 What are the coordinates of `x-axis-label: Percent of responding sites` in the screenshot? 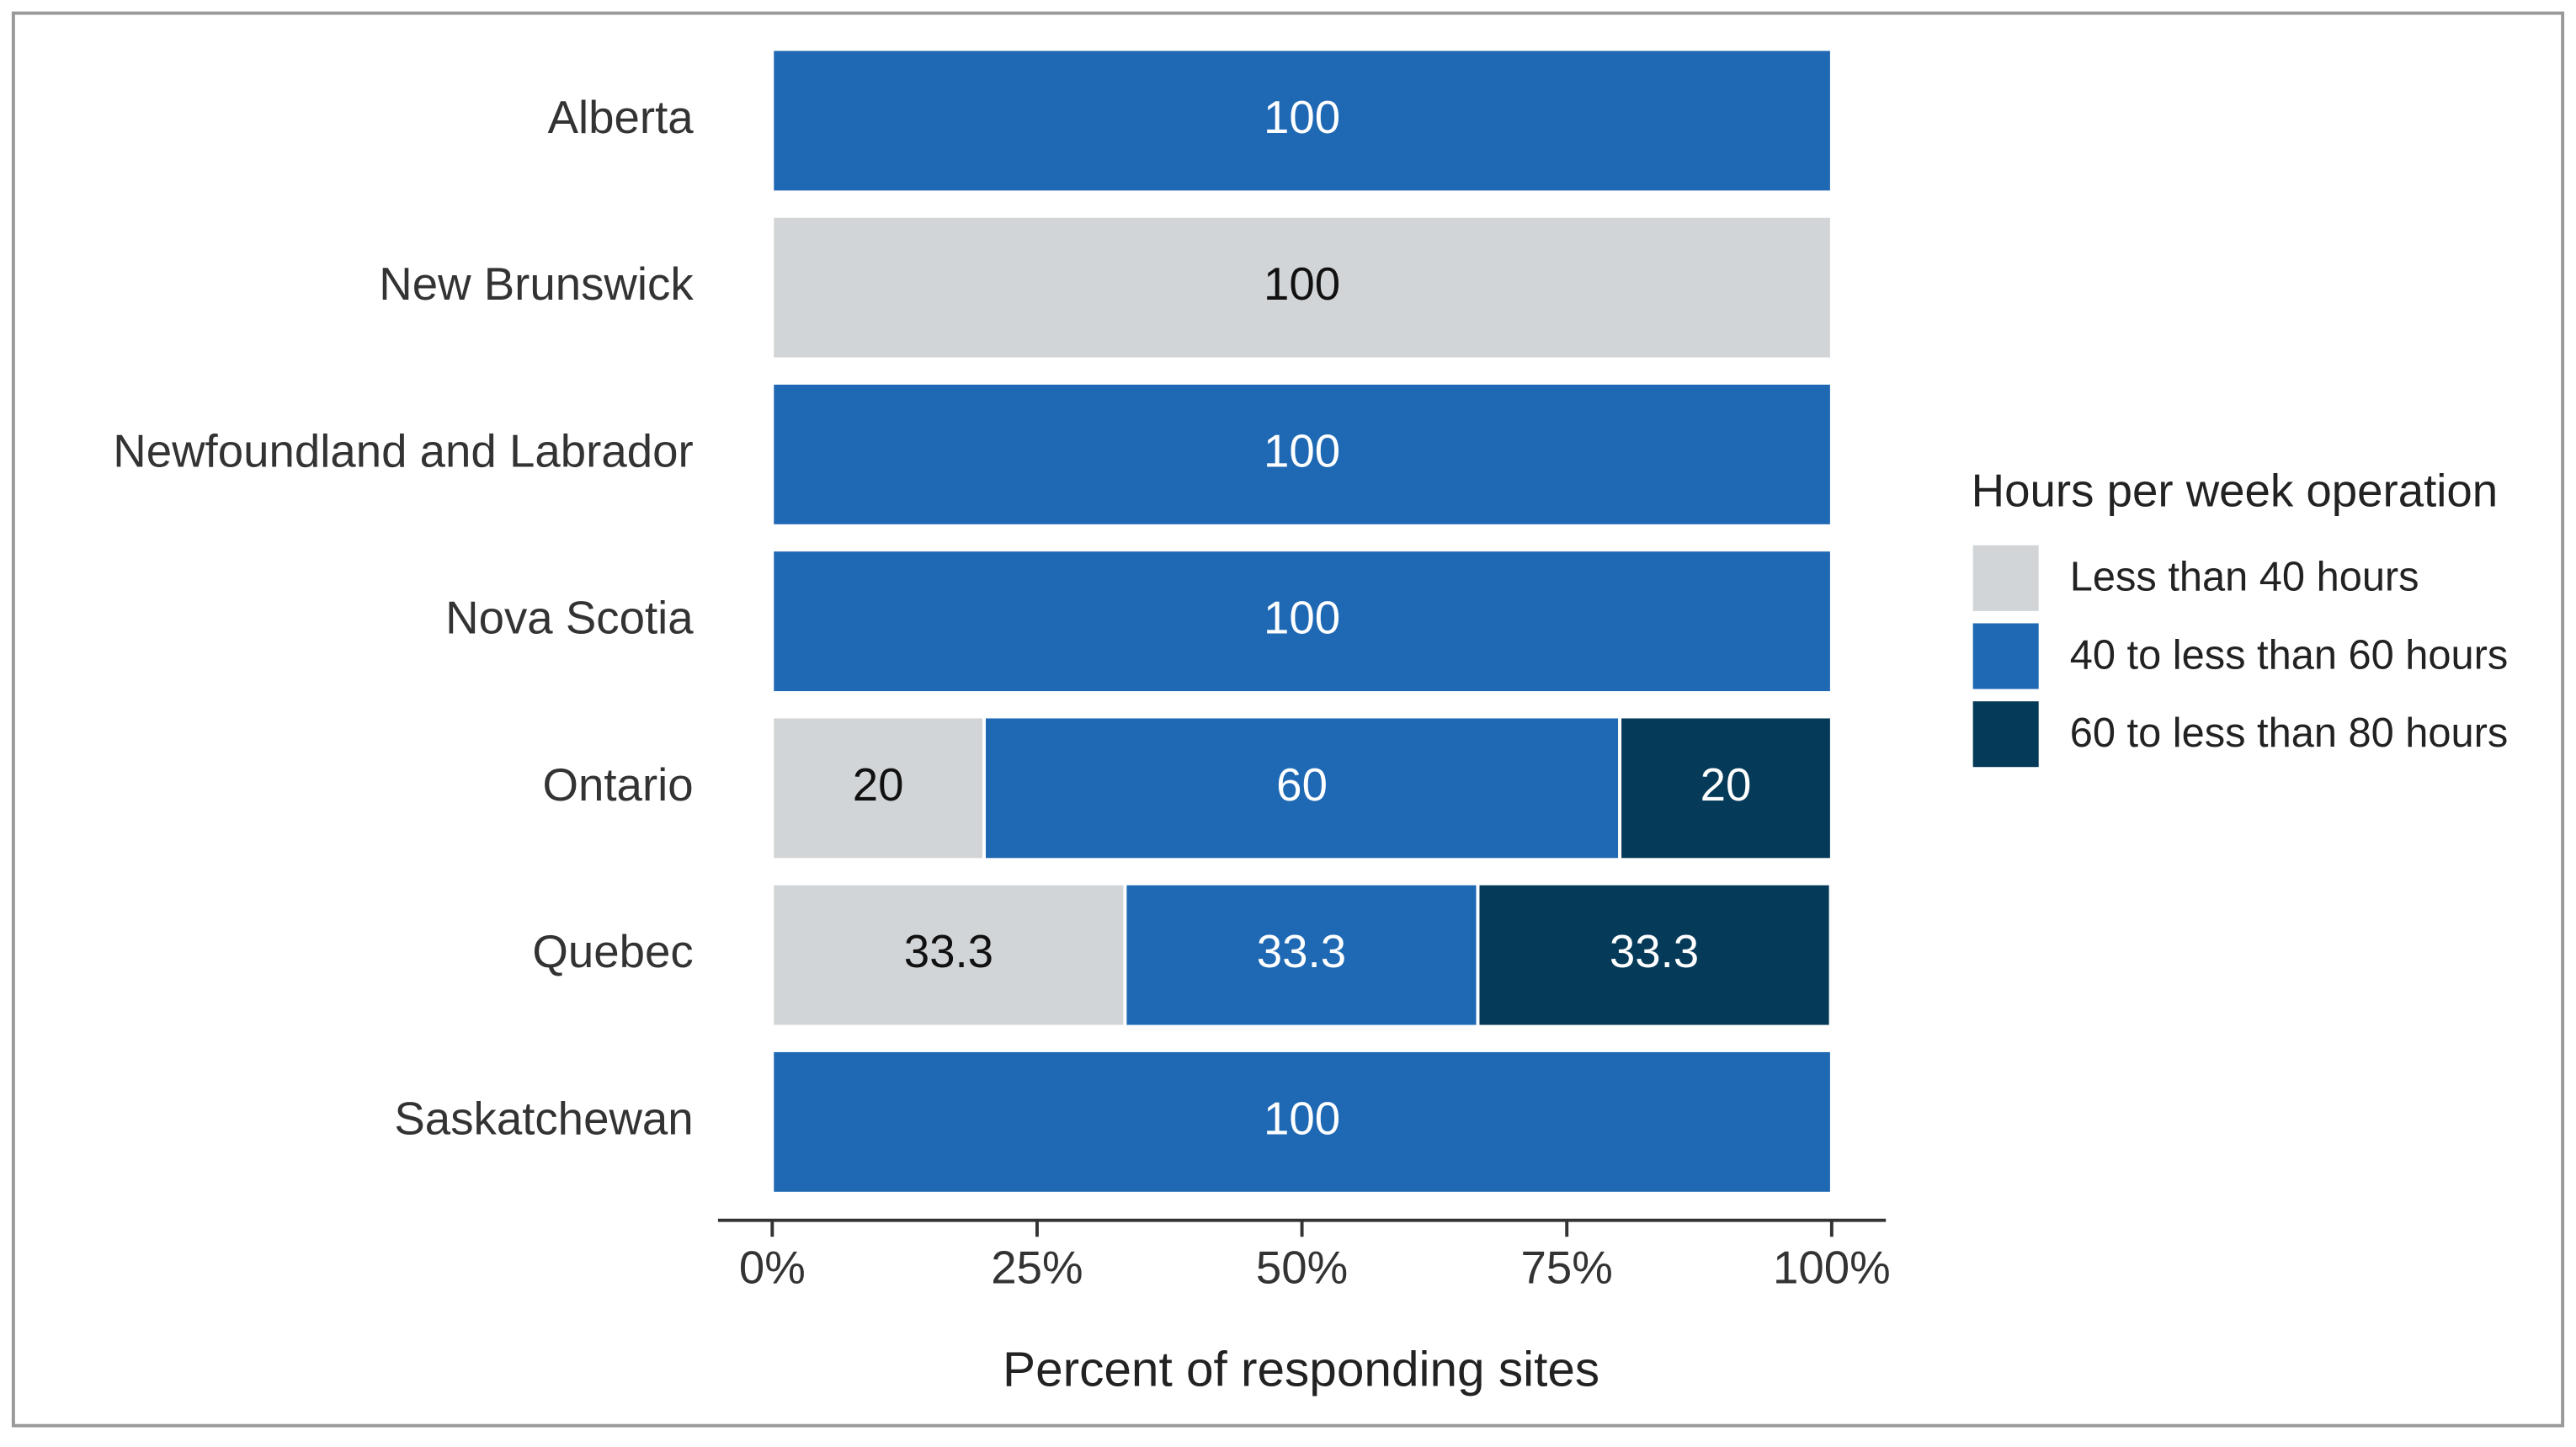 It's located at (1301, 1370).